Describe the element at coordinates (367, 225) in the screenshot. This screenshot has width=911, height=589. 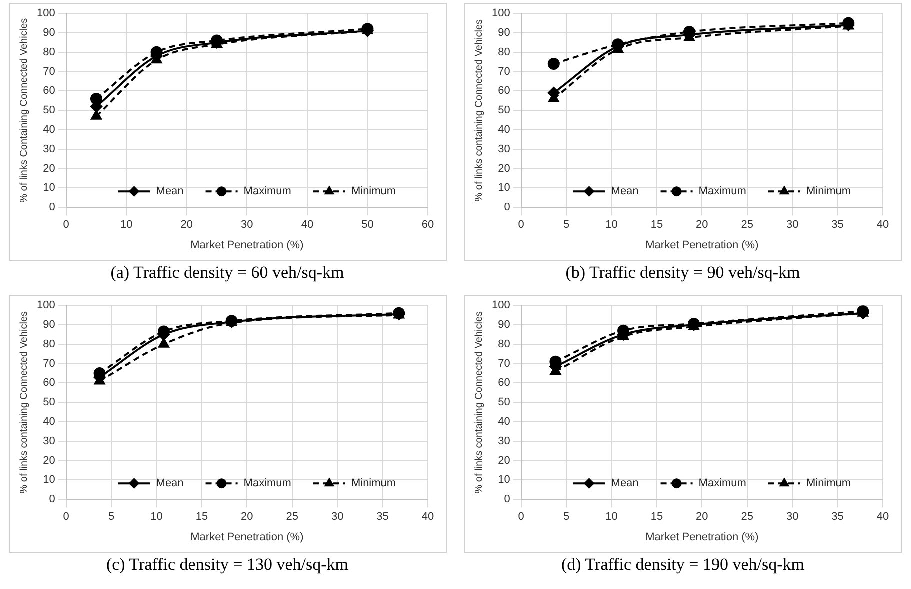
I see `x-tick-label: 50` at that location.